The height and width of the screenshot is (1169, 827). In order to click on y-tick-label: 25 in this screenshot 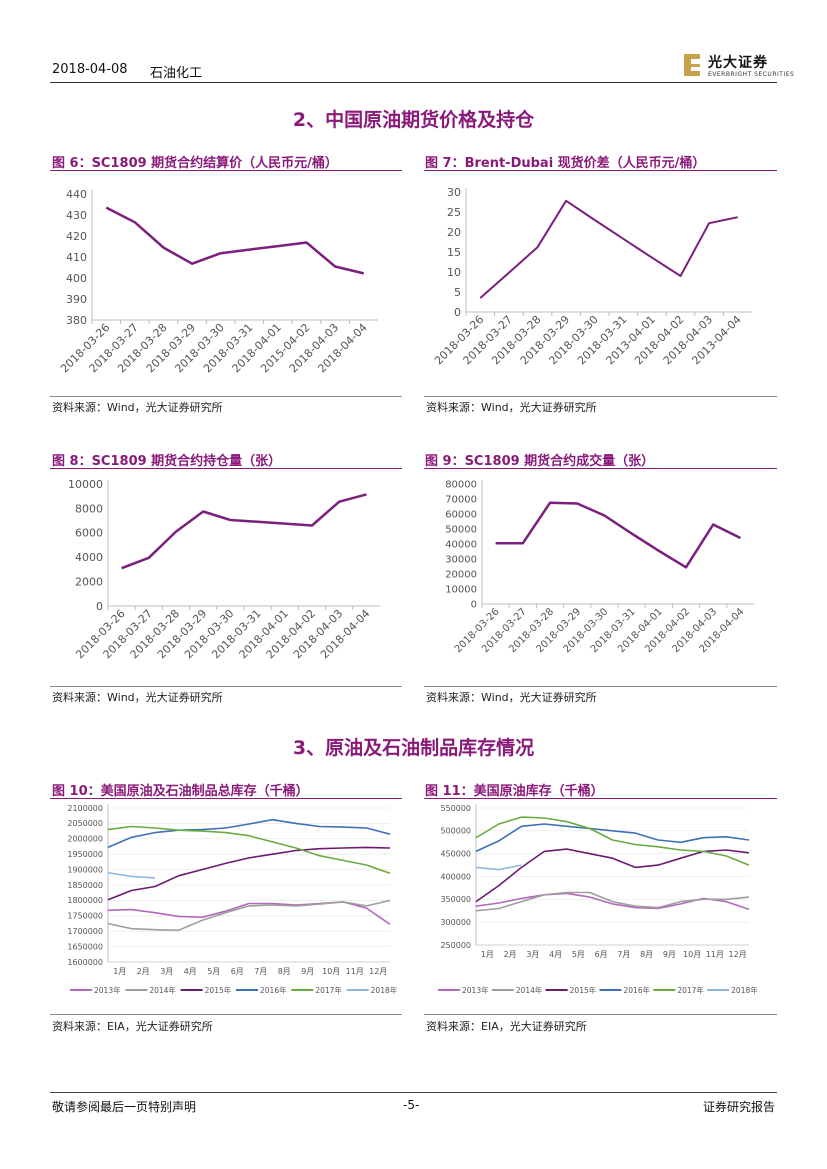, I will do `click(454, 212)`.